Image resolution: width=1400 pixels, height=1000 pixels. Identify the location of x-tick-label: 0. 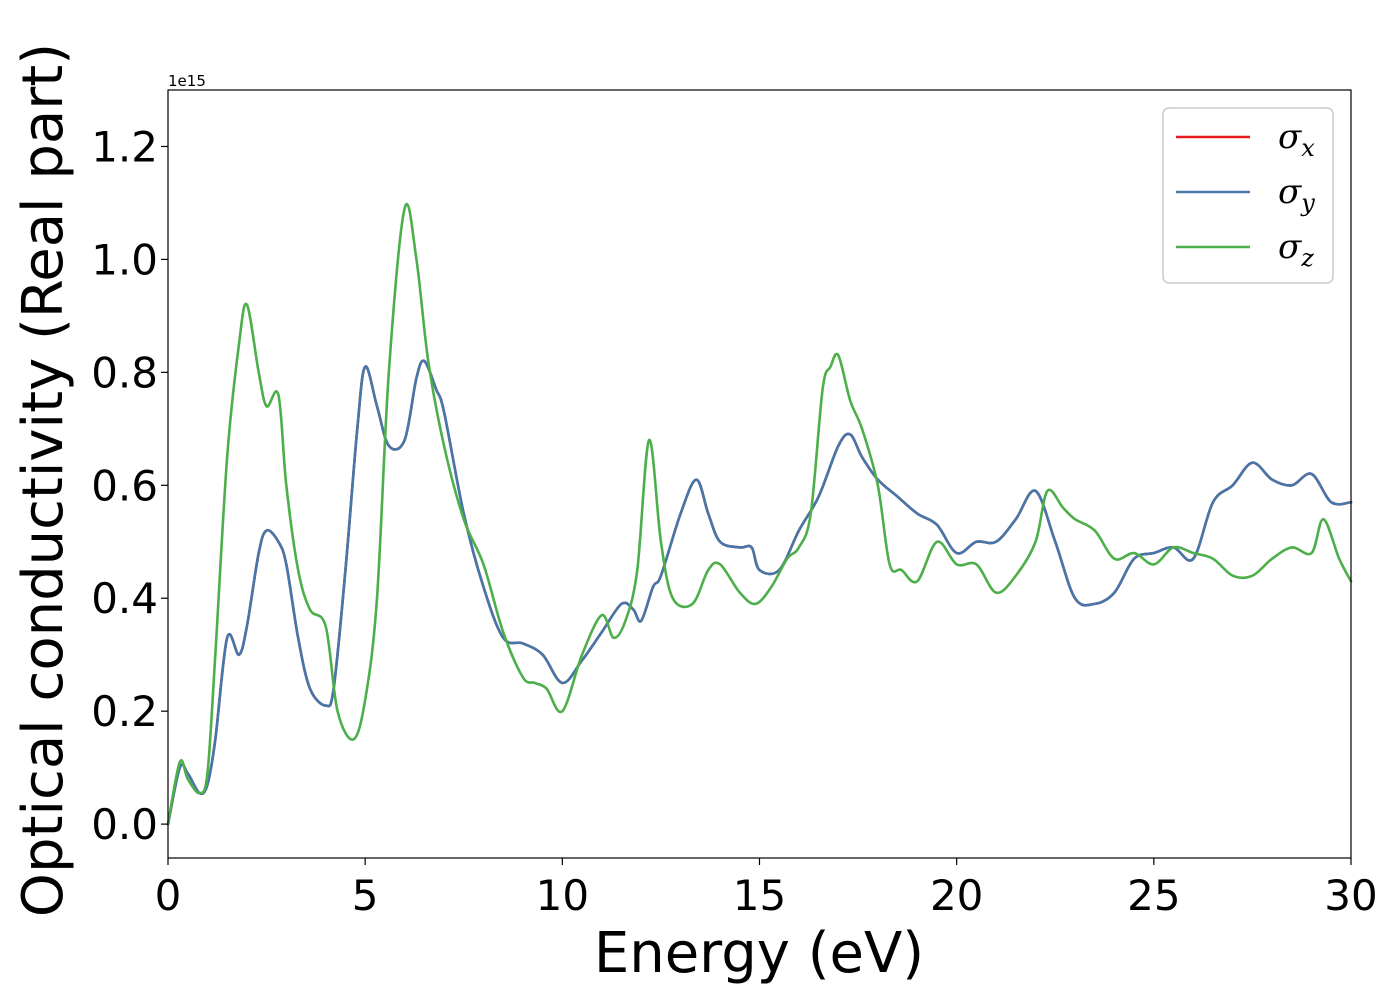
(168, 895).